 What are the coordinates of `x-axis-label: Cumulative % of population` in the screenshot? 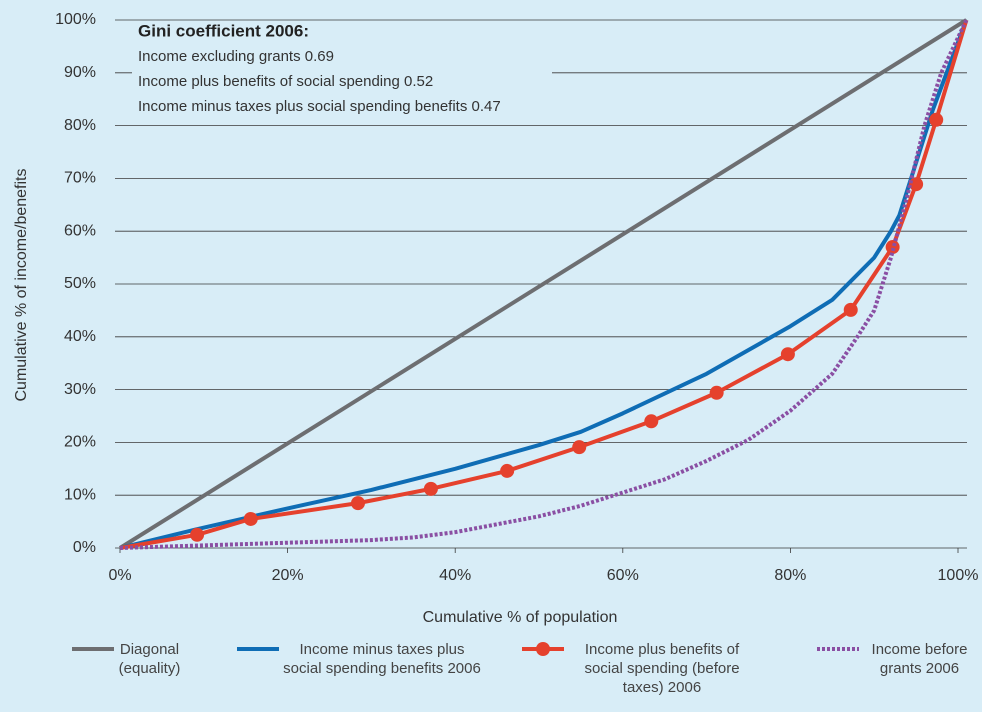 It's located at (520, 617).